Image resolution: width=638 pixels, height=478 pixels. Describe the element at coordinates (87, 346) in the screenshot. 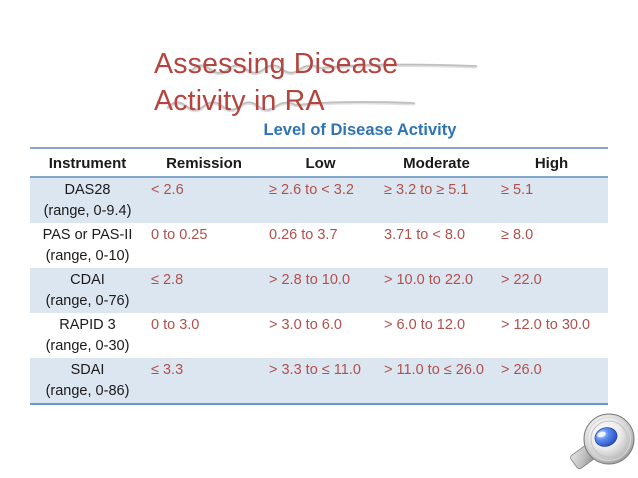

I see `instrument-range: (range, 0-30)` at that location.